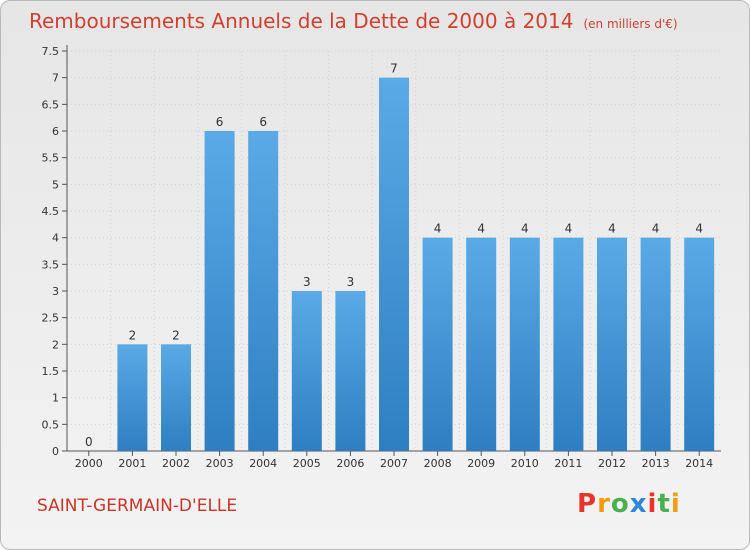 This screenshot has width=750, height=550. I want to click on y-tick-label: 5, so click(55, 184).